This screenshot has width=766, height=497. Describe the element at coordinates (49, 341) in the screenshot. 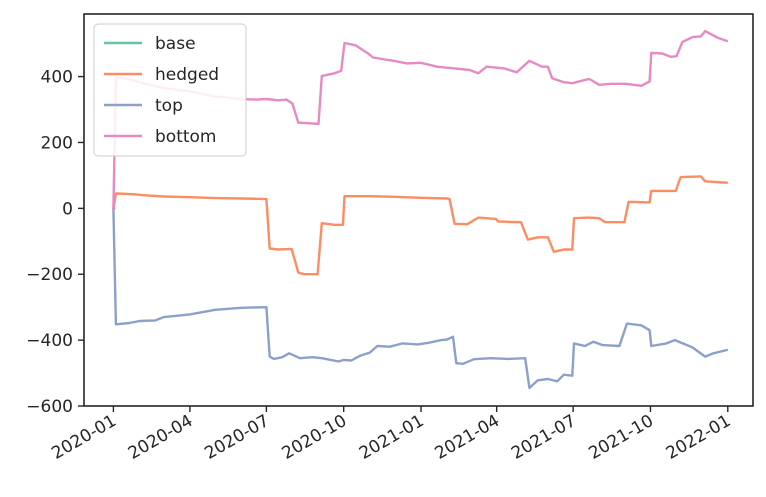

I see `y-tick-label: −400` at that location.